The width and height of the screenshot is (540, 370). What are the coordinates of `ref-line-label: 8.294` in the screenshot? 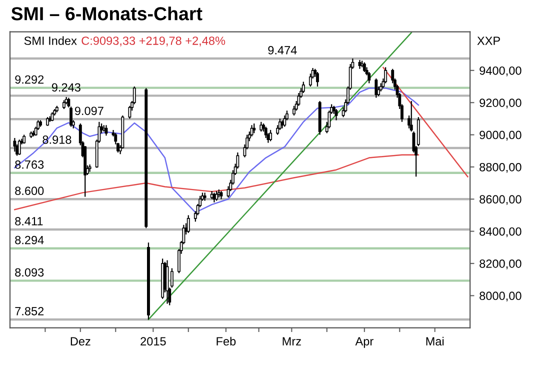 It's located at (29, 240).